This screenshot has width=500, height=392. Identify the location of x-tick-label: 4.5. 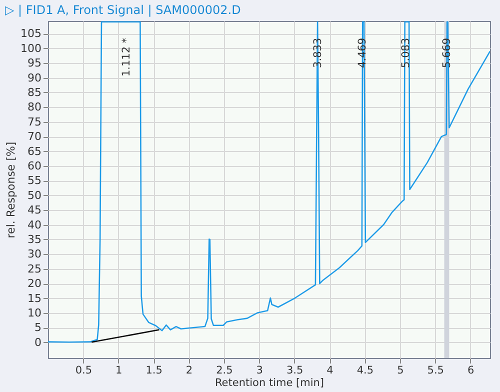
(365, 370).